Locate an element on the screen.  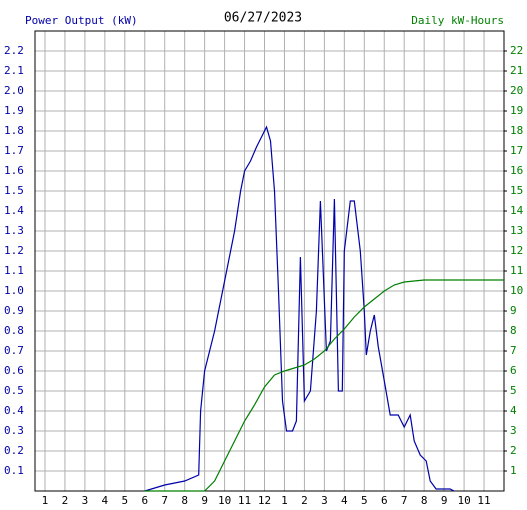
y2-tick-label: 8 is located at coordinates (513, 330).